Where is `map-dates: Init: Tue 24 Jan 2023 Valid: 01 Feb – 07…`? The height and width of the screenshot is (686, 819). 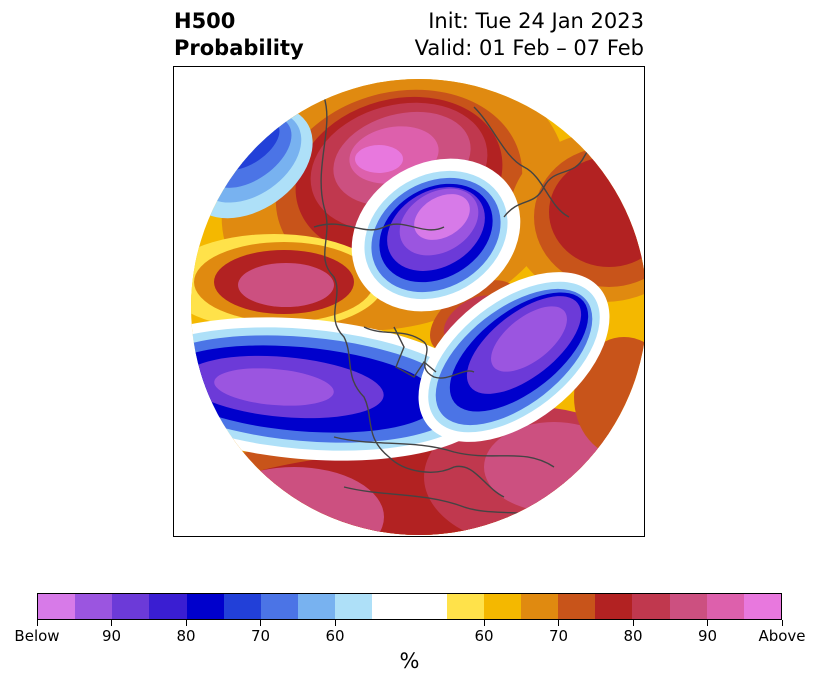
map-dates: Init: Tue 24 Jan 2023 Valid: 01 Feb – 07… is located at coordinates (529, 35).